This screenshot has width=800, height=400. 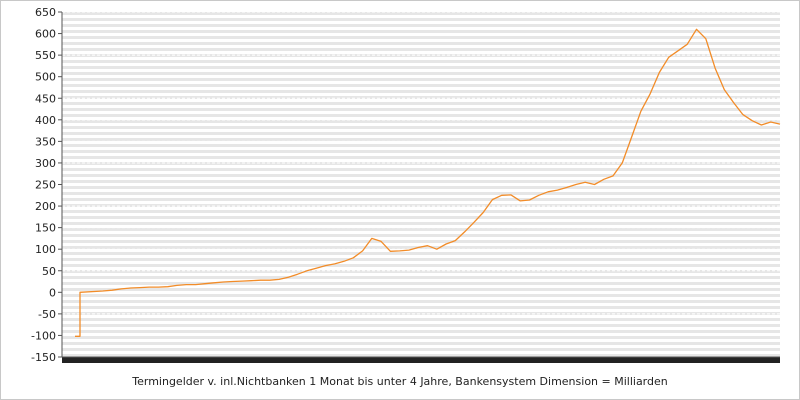 I want to click on x-axis, so click(x=421, y=359).